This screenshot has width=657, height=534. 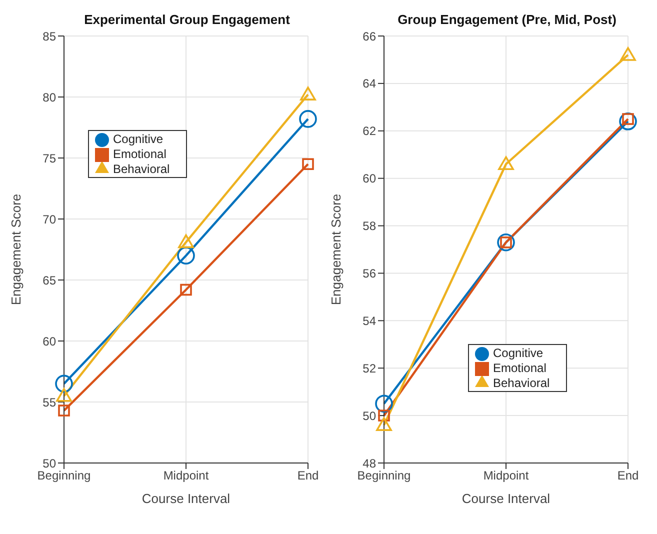 What do you see at coordinates (369, 83) in the screenshot?
I see `y-tick-label: 64` at bounding box center [369, 83].